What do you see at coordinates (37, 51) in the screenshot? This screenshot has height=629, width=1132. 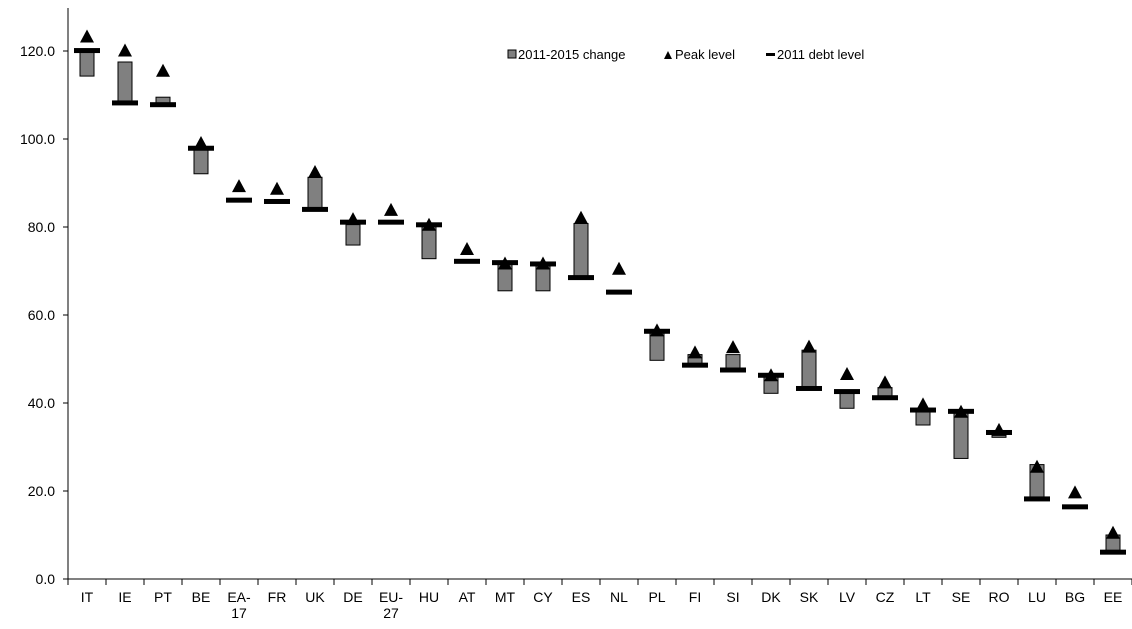 I see `y-tick-label: 120.0` at bounding box center [37, 51].